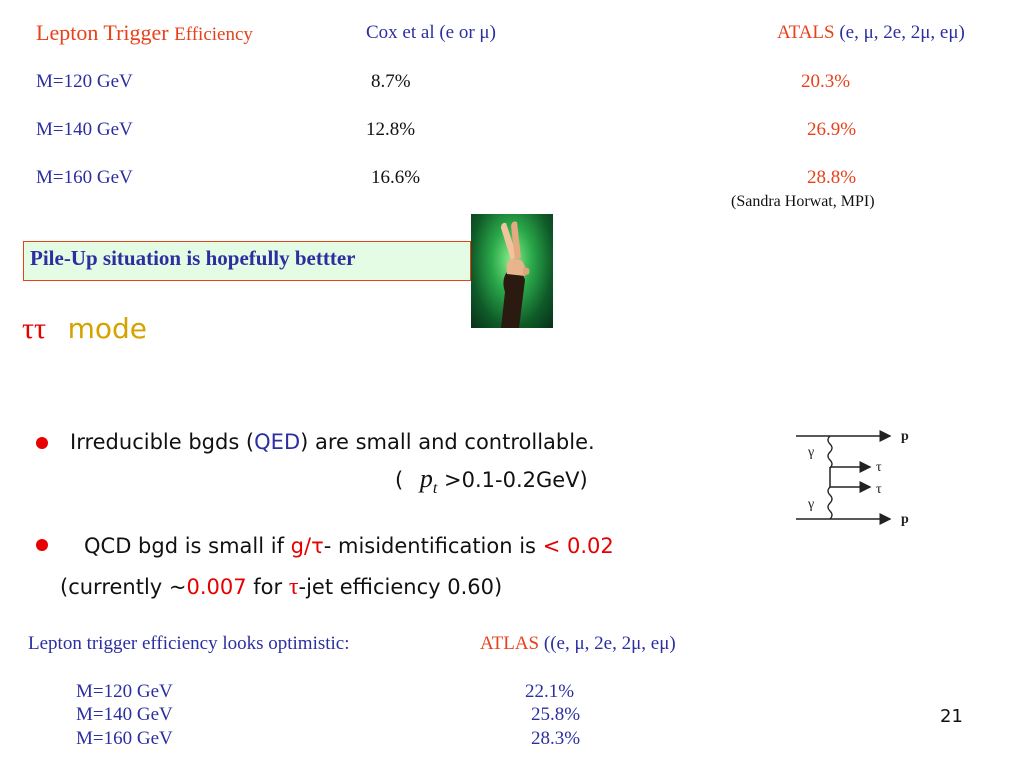 The width and height of the screenshot is (1024, 768). Describe the element at coordinates (879, 489) in the screenshot. I see `tau-label-bottom: τ` at that location.